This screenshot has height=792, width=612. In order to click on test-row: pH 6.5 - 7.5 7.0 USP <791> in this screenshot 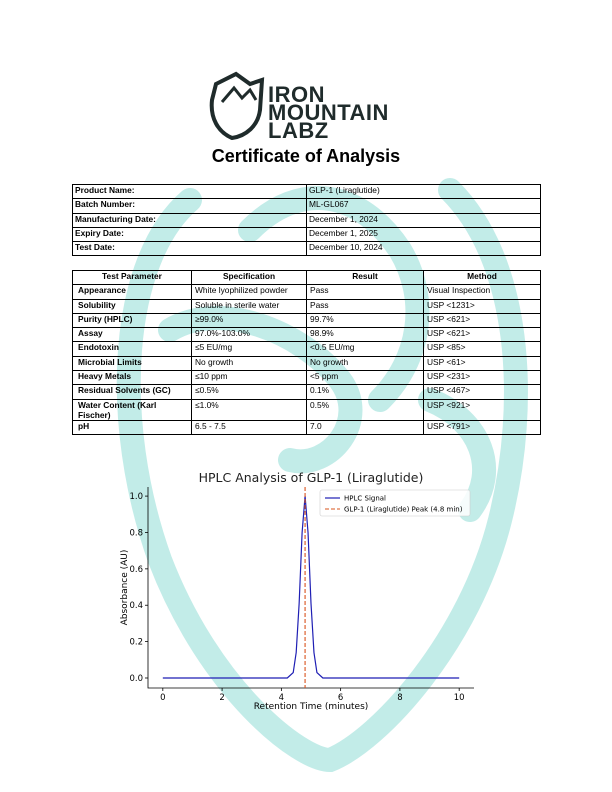, I will do `click(306, 427)`.